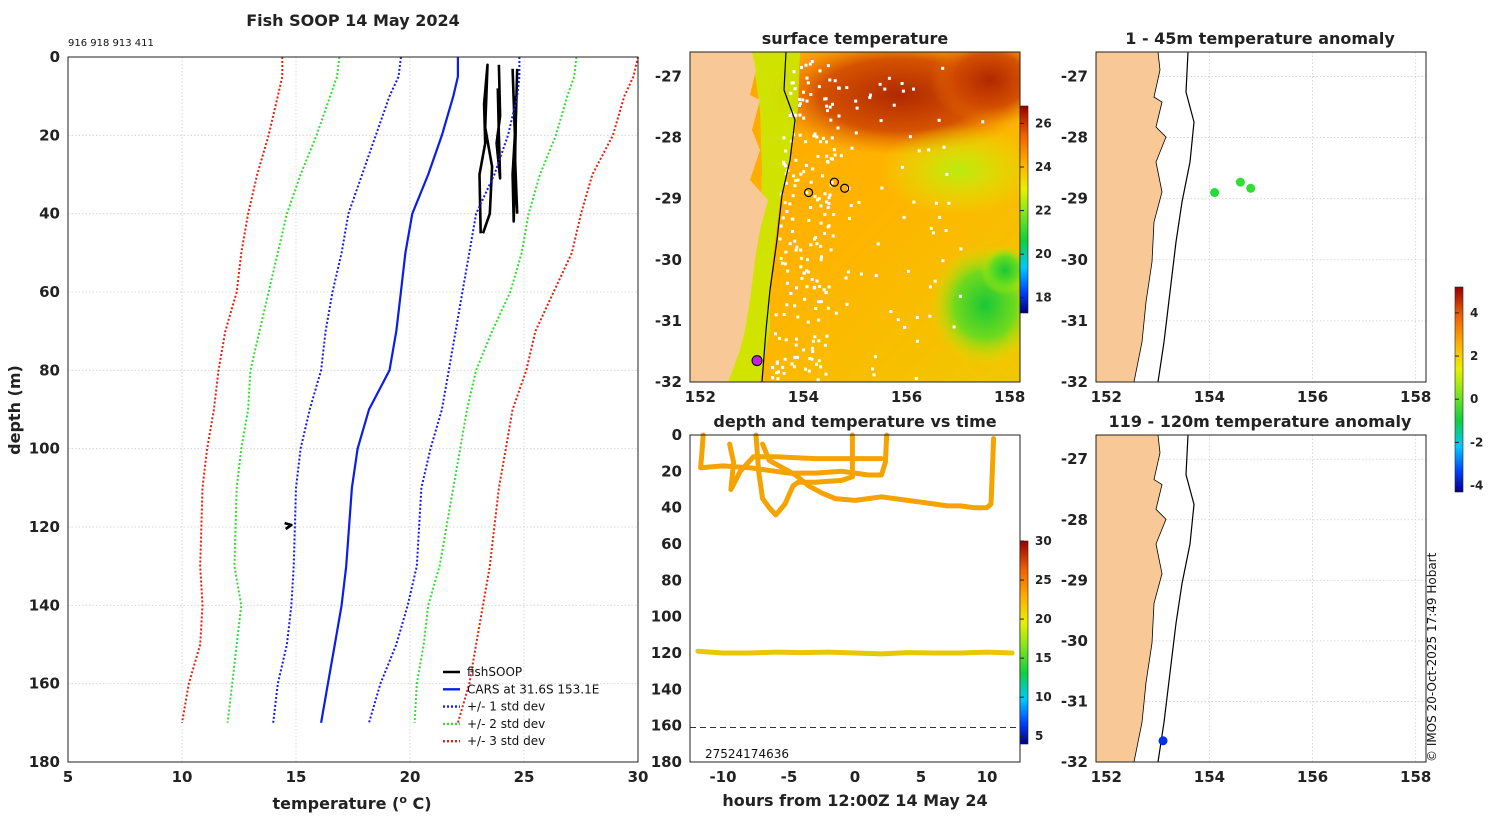 Image resolution: width=1500 pixels, height=820 pixels. What do you see at coordinates (1176, 217) in the screenshot?
I see `anomaly-shallow-contour` at bounding box center [1176, 217].